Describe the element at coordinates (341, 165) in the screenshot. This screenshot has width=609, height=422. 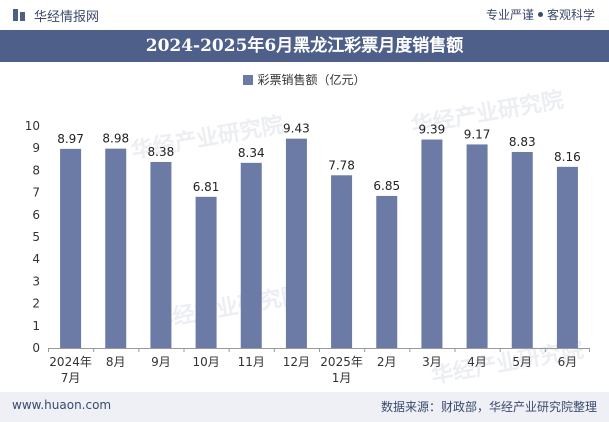
I see `data-label: 7.78` at that location.